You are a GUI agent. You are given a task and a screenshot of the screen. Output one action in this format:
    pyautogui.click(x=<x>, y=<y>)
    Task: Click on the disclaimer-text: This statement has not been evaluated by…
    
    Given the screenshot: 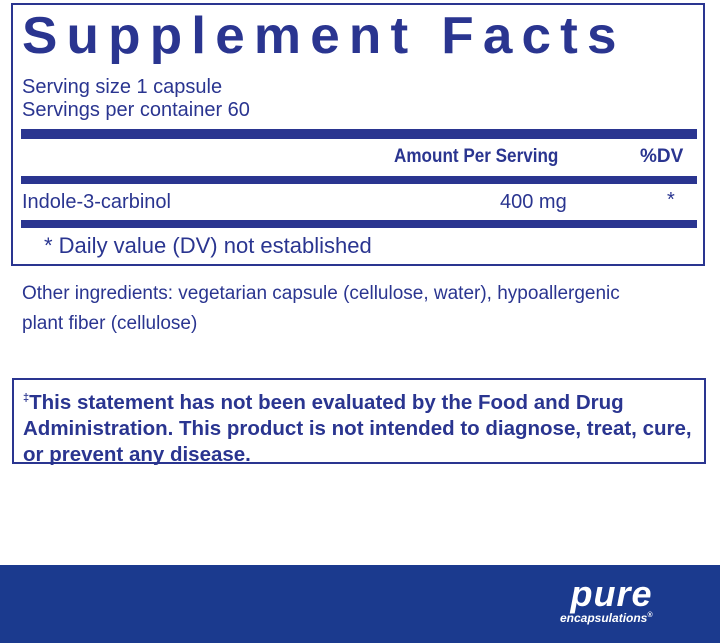 What is the action you would take?
    pyautogui.click(x=357, y=428)
    